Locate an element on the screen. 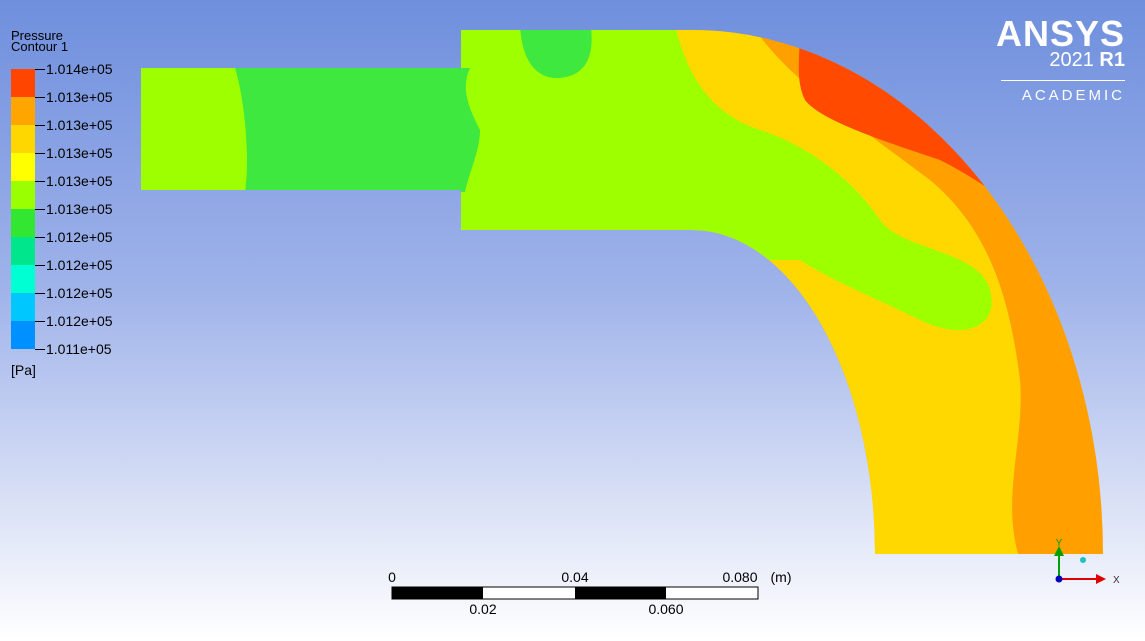 This screenshot has height=641, width=1145. x-axis-label: X is located at coordinates (1116, 580).